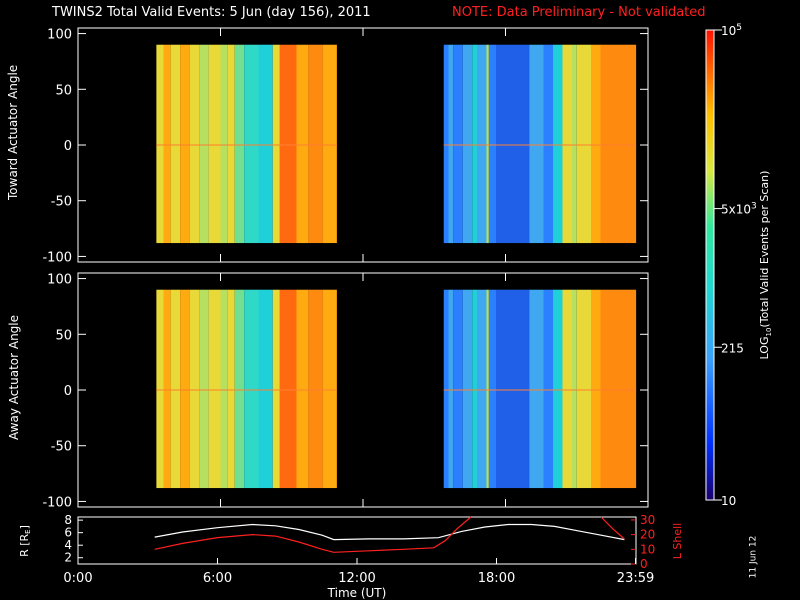 The height and width of the screenshot is (600, 800). What do you see at coordinates (635, 578) in the screenshot?
I see `time-tick-label: 23:59` at bounding box center [635, 578].